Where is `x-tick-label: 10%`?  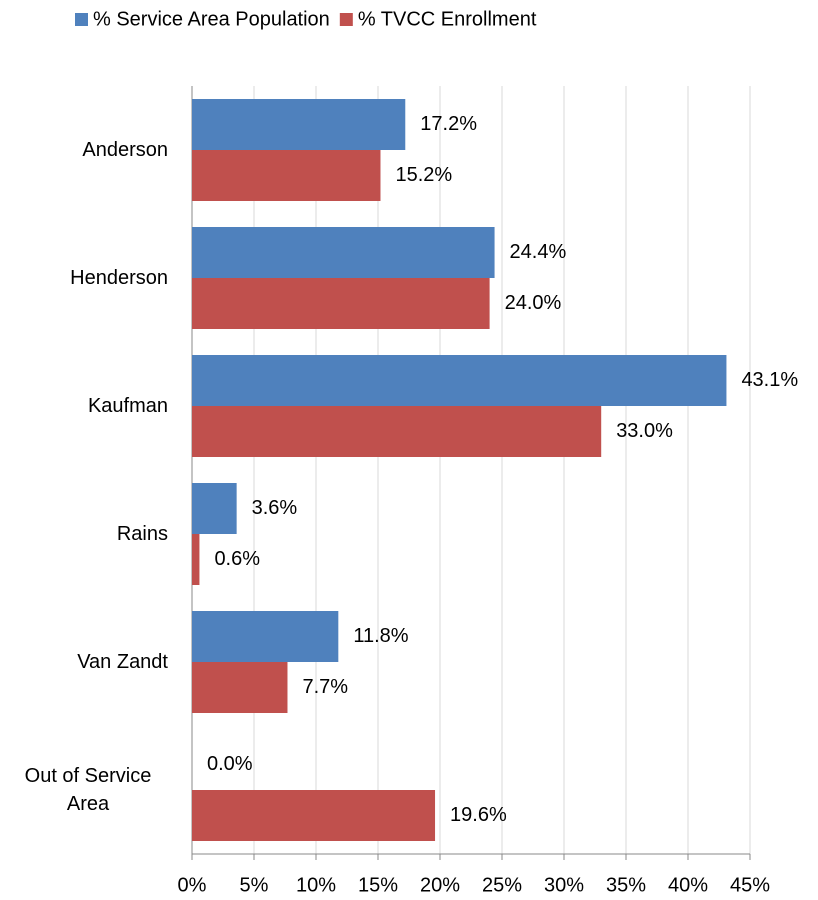
x-tick-label: 10% is located at coordinates (316, 885).